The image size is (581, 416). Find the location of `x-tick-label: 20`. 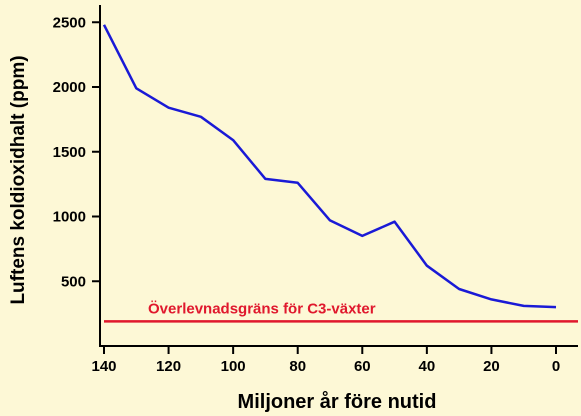

x-tick-label: 20 is located at coordinates (491, 366).